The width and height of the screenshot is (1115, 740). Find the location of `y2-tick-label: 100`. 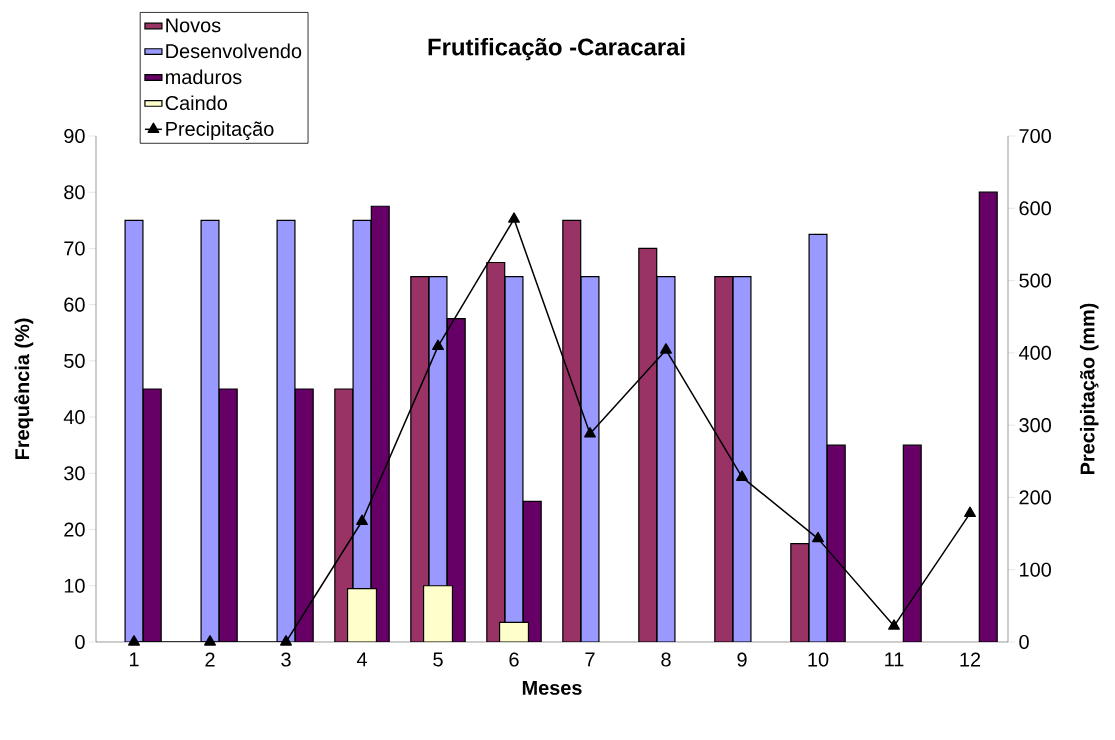

y2-tick-label: 100 is located at coordinates (1035, 569).